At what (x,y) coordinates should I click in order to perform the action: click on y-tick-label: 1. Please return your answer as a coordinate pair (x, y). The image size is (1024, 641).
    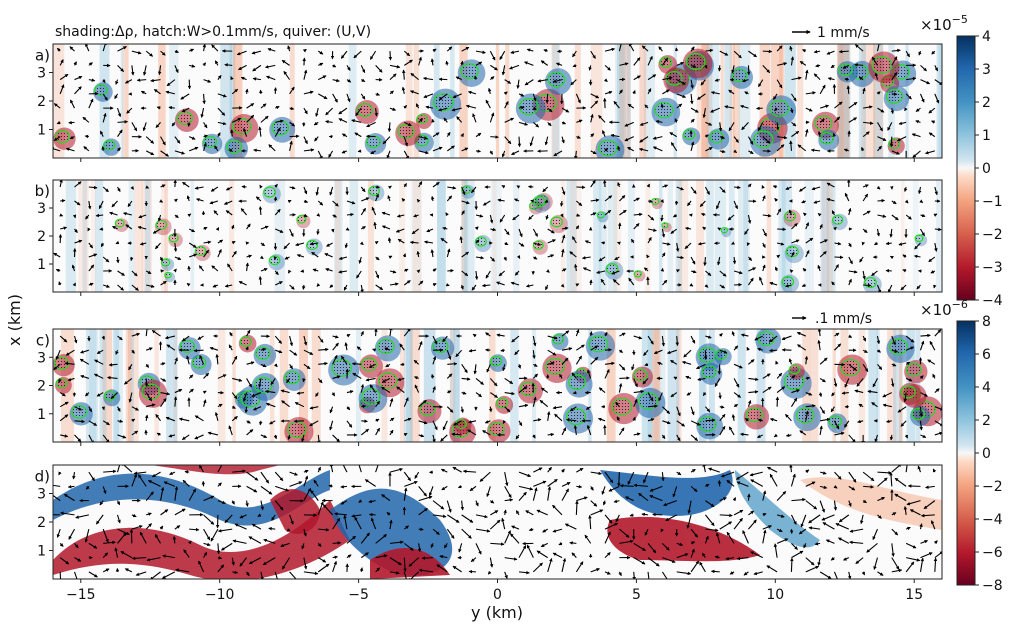
    Looking at the image, I should click on (41, 131).